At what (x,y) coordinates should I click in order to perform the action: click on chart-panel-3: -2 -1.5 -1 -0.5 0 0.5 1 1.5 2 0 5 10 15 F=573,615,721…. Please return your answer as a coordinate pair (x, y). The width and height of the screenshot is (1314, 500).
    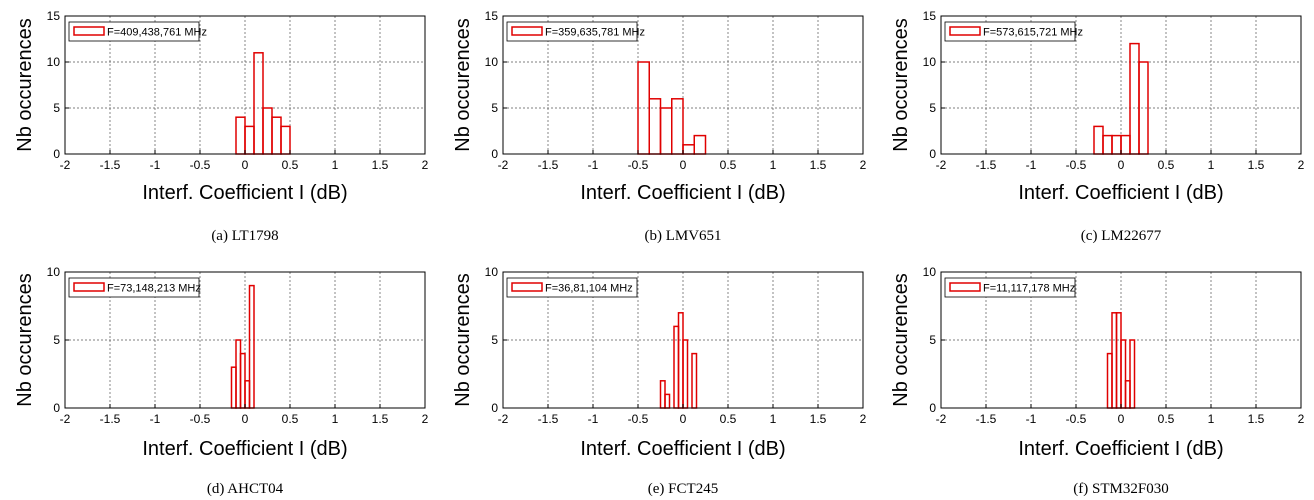
    Looking at the image, I should click on (1097, 126).